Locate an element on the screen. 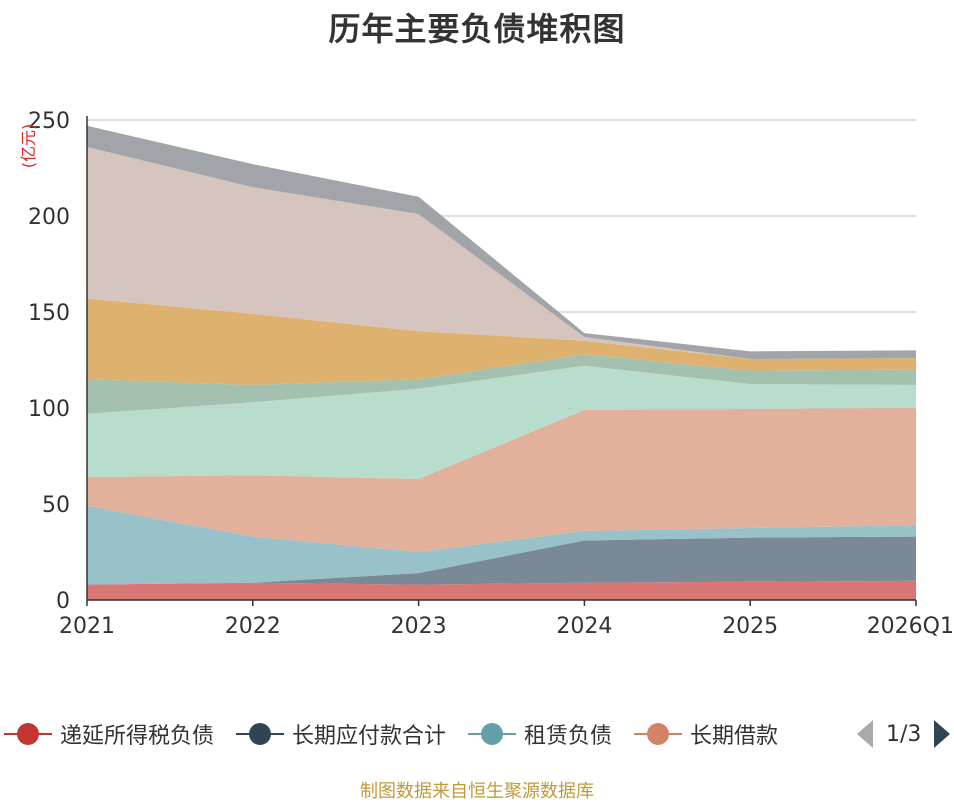 This screenshot has width=954, height=803. y-tick-label: 50 is located at coordinates (56, 505).